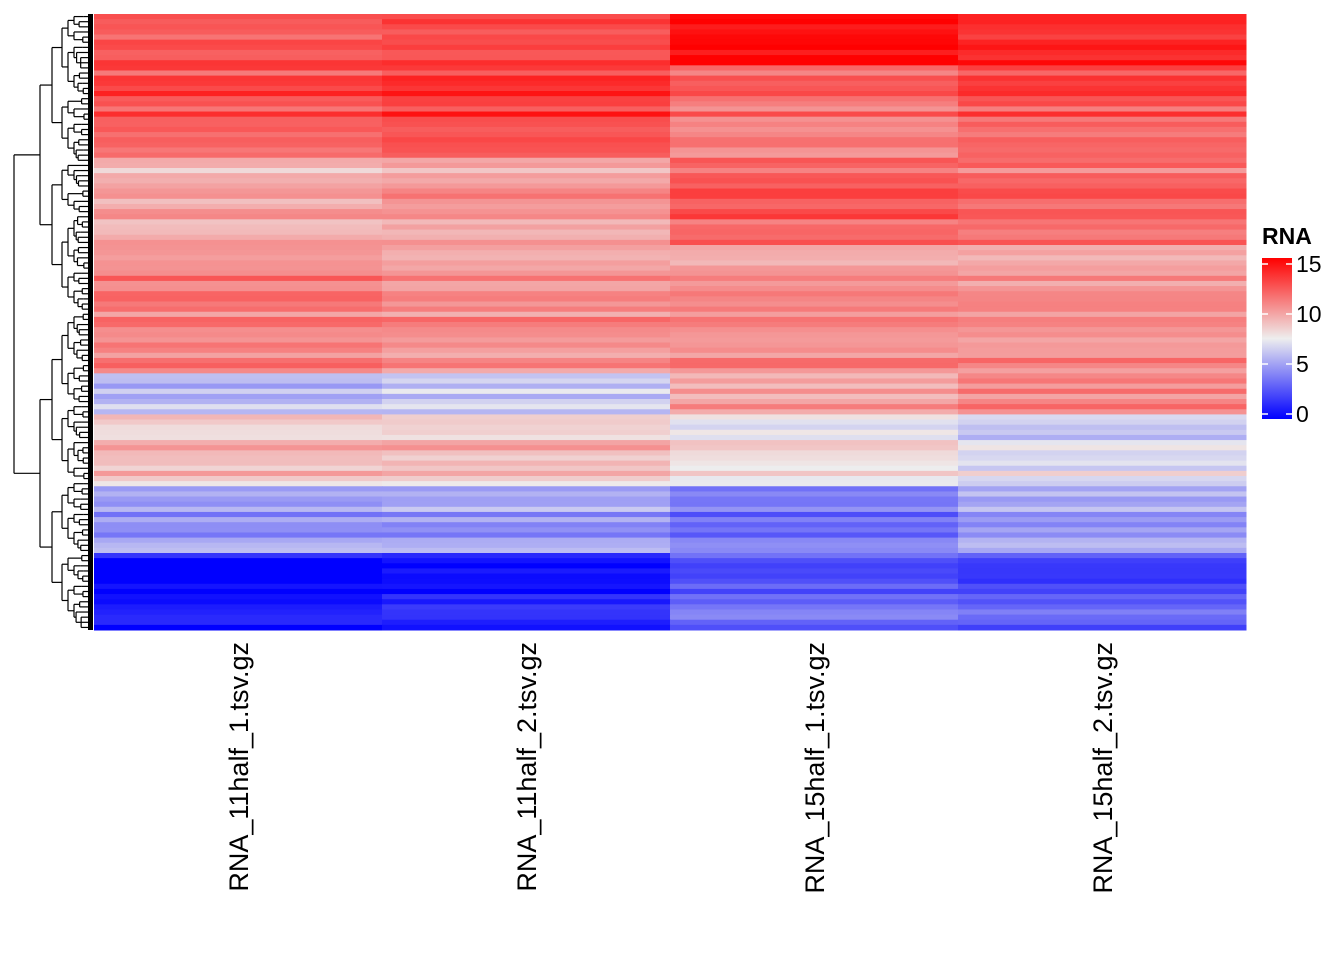 The height and width of the screenshot is (960, 1344). What do you see at coordinates (1277, 338) in the screenshot?
I see `legend-colorbar` at bounding box center [1277, 338].